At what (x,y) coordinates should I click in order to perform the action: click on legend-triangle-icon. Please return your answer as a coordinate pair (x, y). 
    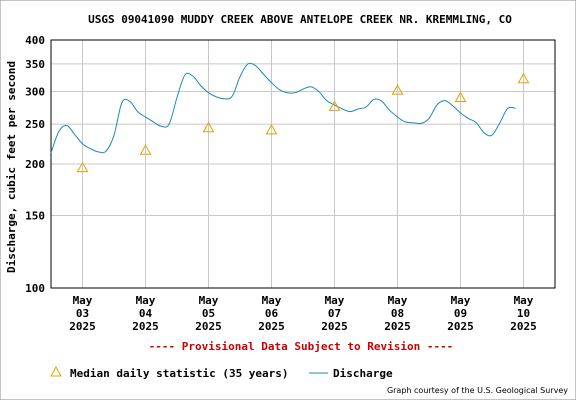
    Looking at the image, I should click on (56, 371).